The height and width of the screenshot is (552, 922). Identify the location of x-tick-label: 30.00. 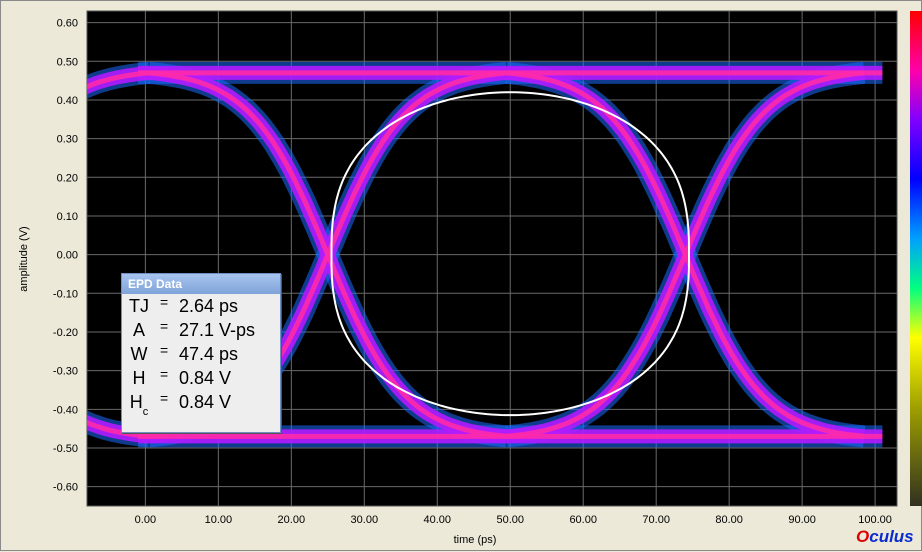
(365, 520).